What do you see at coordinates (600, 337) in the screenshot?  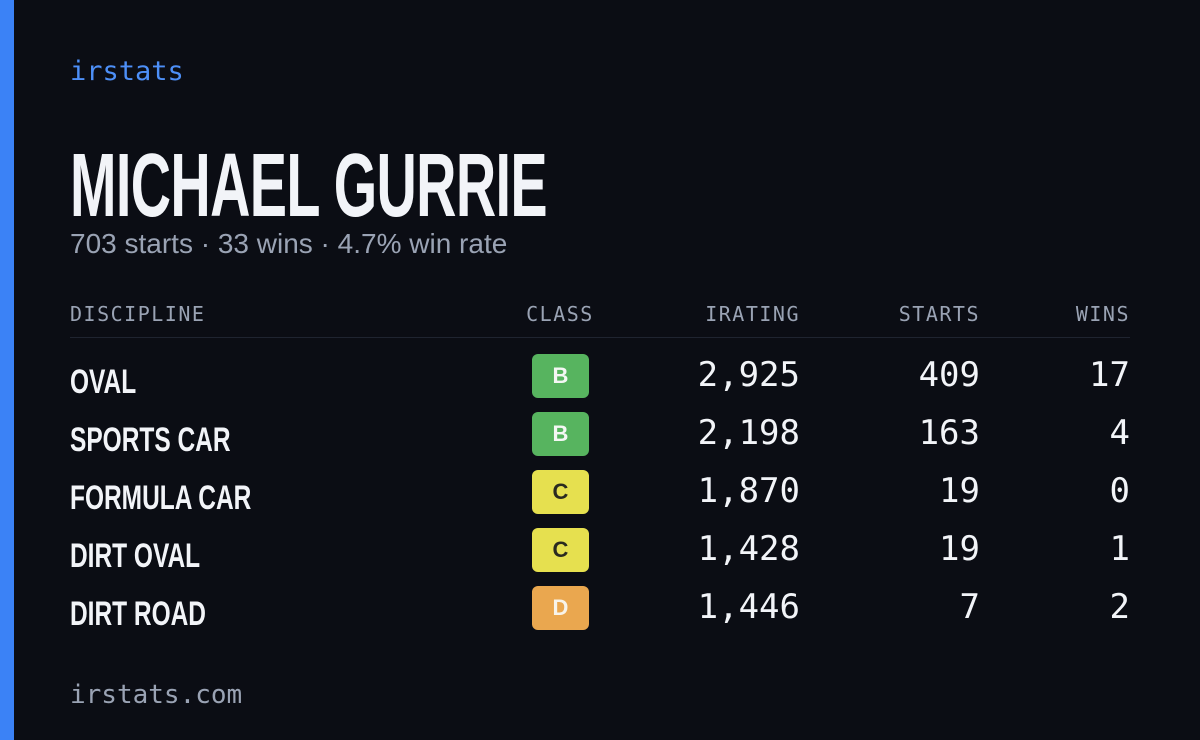 I see `header-separator` at bounding box center [600, 337].